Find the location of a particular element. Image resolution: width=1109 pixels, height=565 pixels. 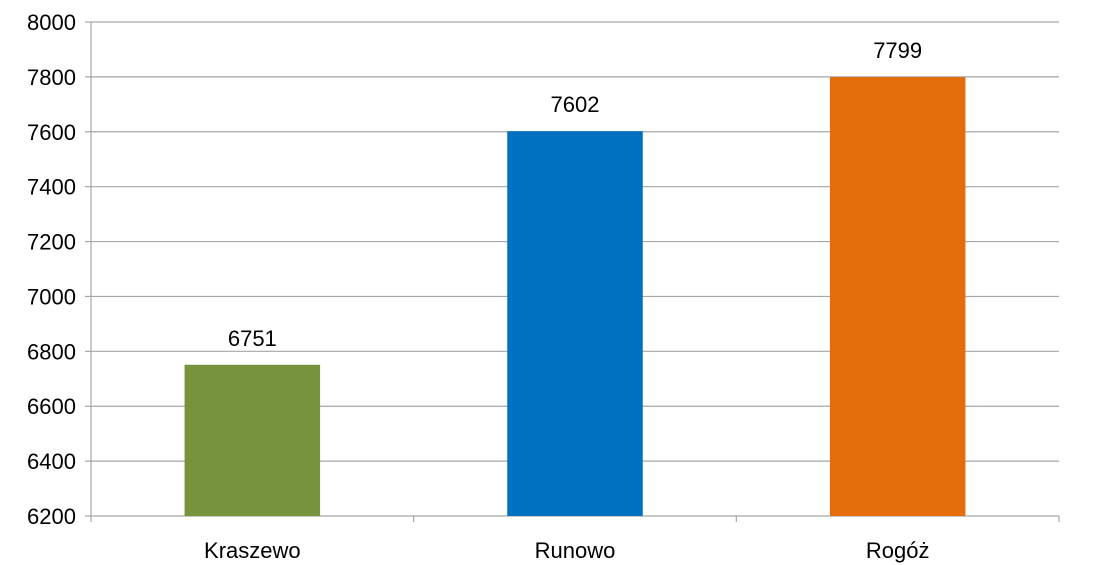

x-category-label: Runowo is located at coordinates (575, 550).